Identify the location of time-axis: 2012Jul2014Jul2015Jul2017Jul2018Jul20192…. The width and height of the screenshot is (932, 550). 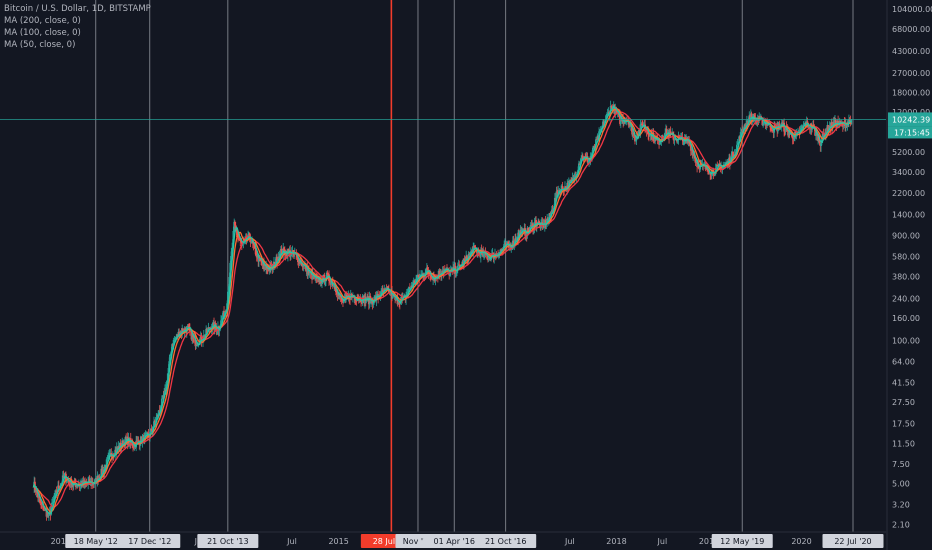
(443, 539).